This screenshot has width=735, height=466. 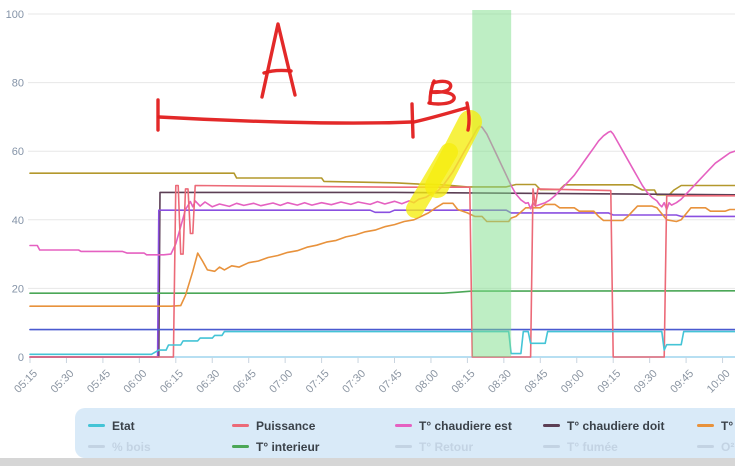 What do you see at coordinates (18, 152) in the screenshot?
I see `y-axis-tick-label: 60` at bounding box center [18, 152].